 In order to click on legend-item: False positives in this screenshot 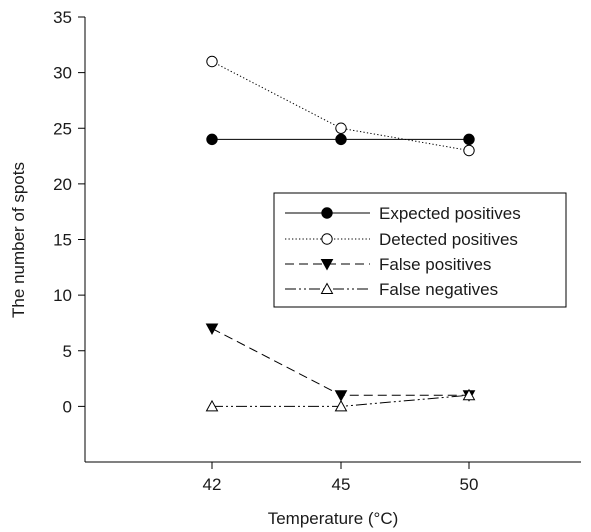, I will do `click(388, 264)`.